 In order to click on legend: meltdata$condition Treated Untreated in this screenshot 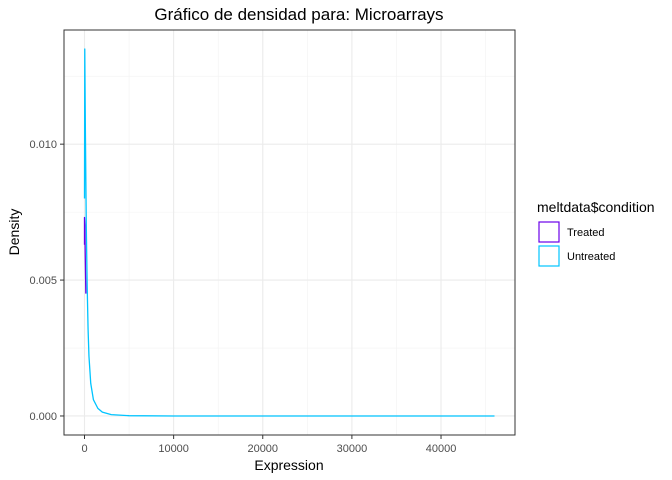, I will do `click(596, 233)`.